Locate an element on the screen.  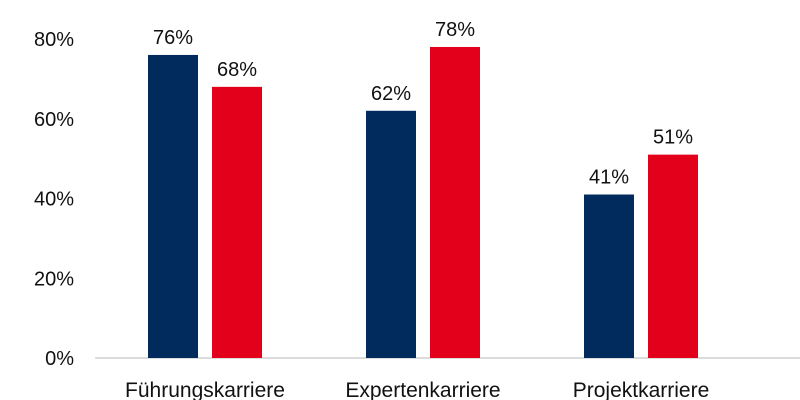
y-axis: 0% 20% 40% 60% 80% is located at coordinates (54, 199).